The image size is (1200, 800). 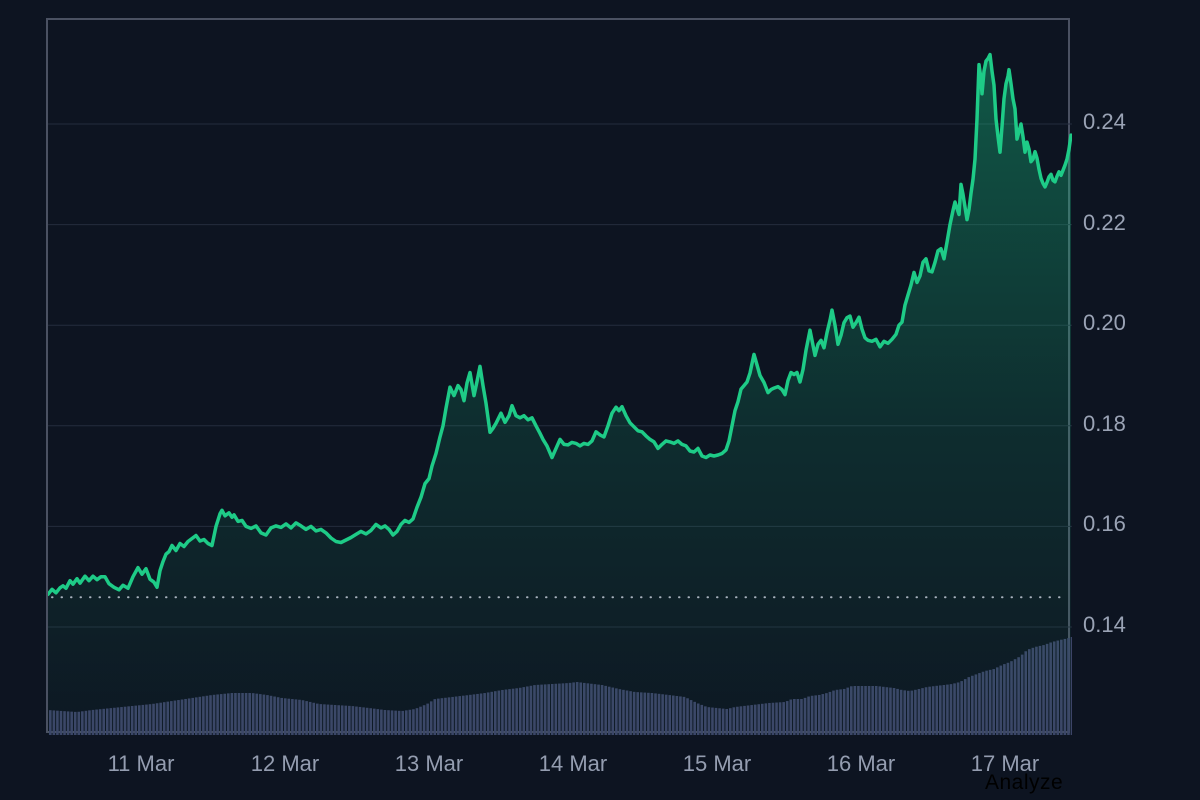 I want to click on x-axis-tick-label: 13 Mar, so click(x=429, y=763).